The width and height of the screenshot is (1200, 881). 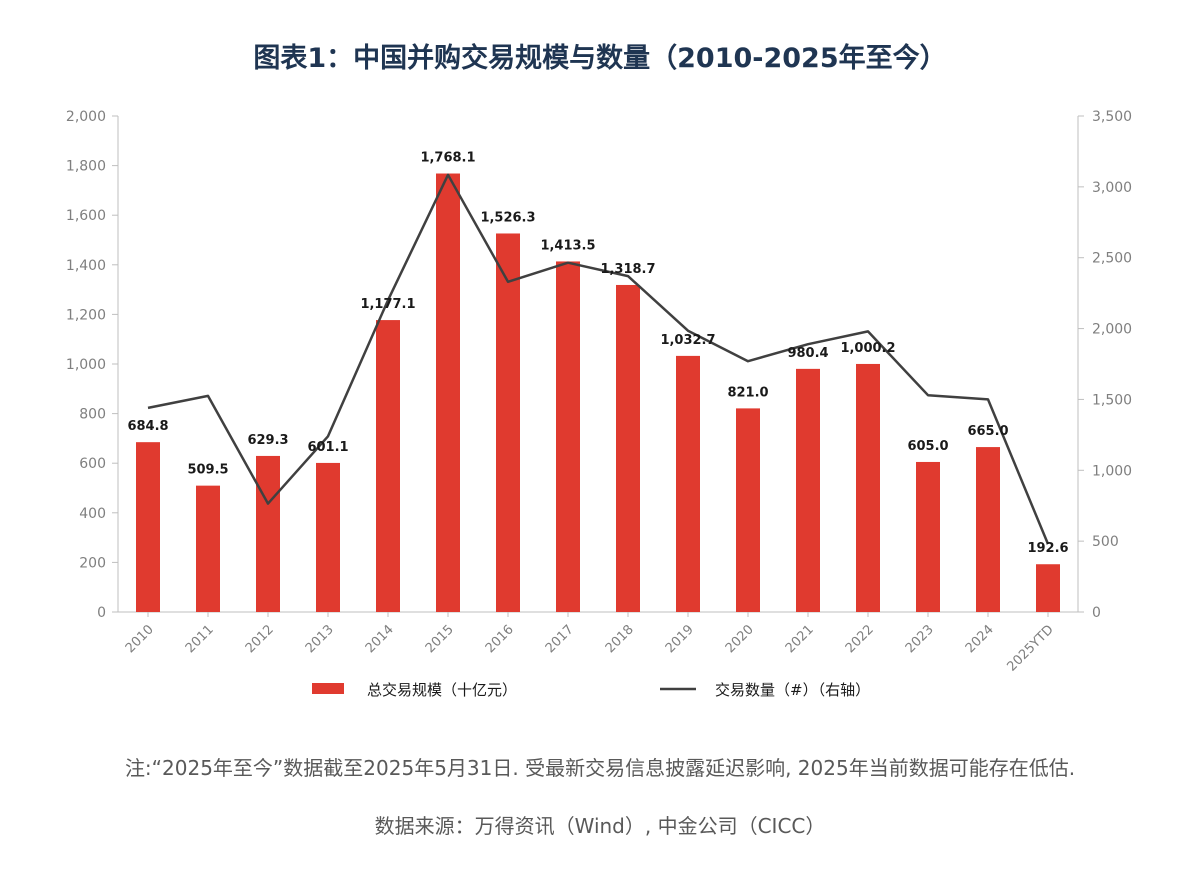 What do you see at coordinates (920, 639) in the screenshot?
I see `x-axis-tick-label: 2023` at bounding box center [920, 639].